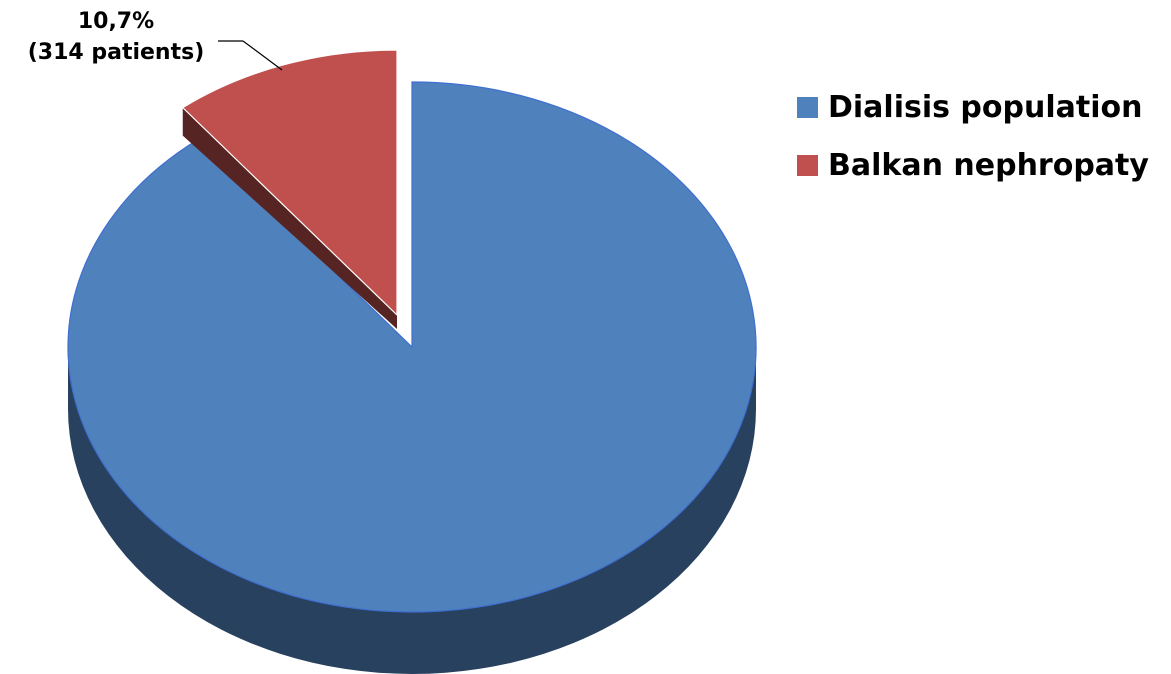 This screenshot has width=1171, height=674. I want to click on slice-count-label: (314 patients), so click(116, 52).